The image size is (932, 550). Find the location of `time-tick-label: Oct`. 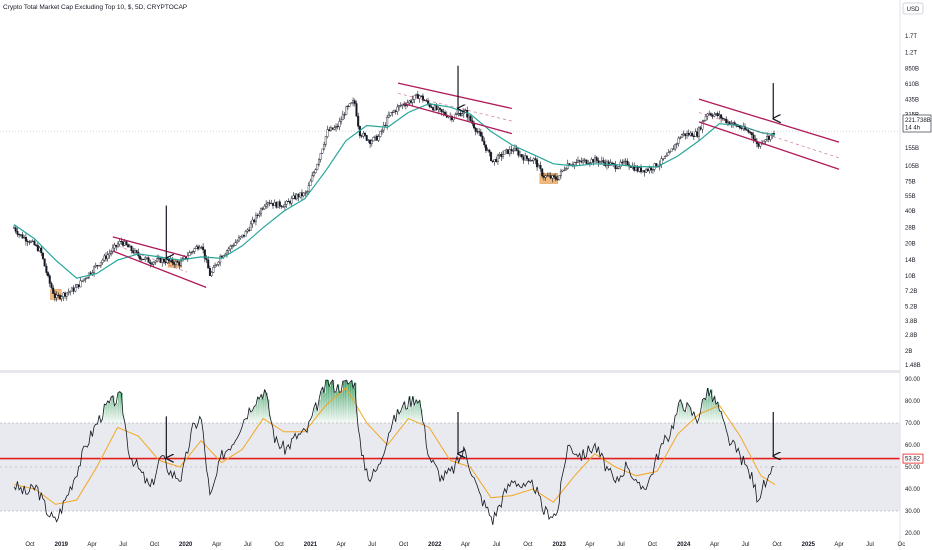

time-tick-label: Oct is located at coordinates (528, 545).